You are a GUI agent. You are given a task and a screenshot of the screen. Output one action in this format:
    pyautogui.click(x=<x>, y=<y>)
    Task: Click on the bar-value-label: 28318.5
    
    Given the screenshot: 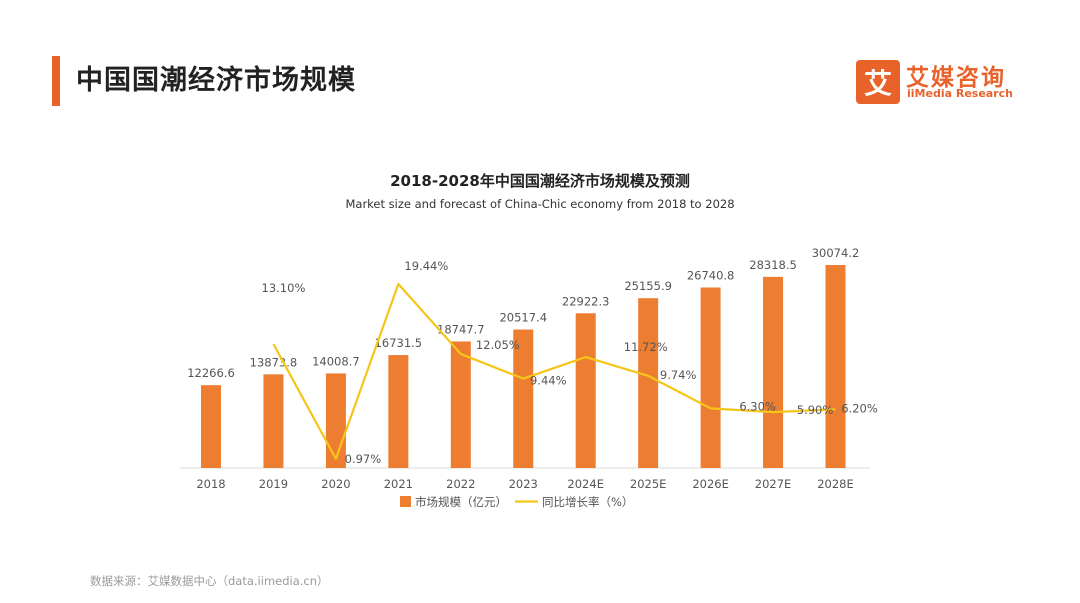 What is the action you would take?
    pyautogui.click(x=773, y=265)
    